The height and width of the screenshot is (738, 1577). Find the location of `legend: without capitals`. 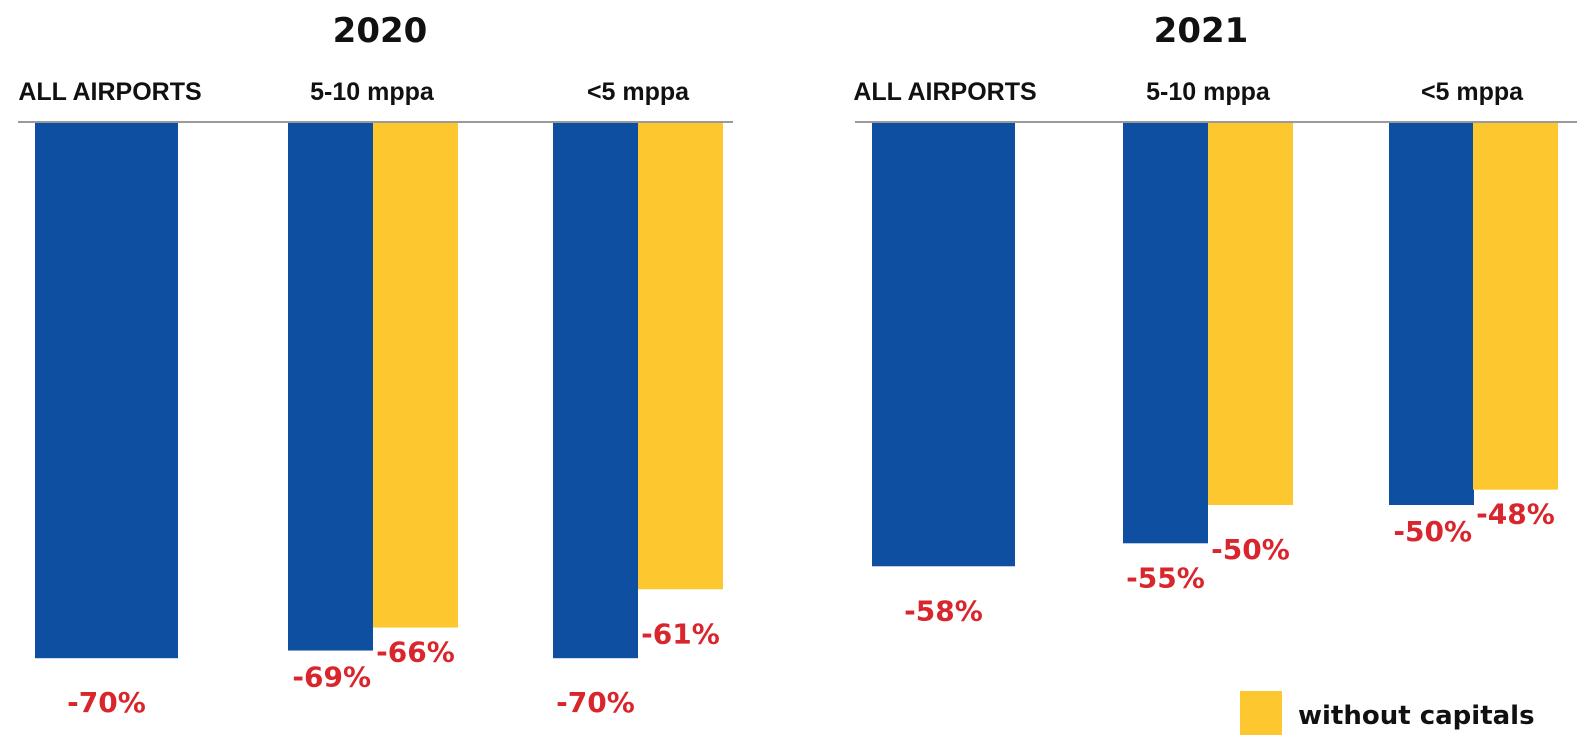

legend: without capitals is located at coordinates (1387, 713).